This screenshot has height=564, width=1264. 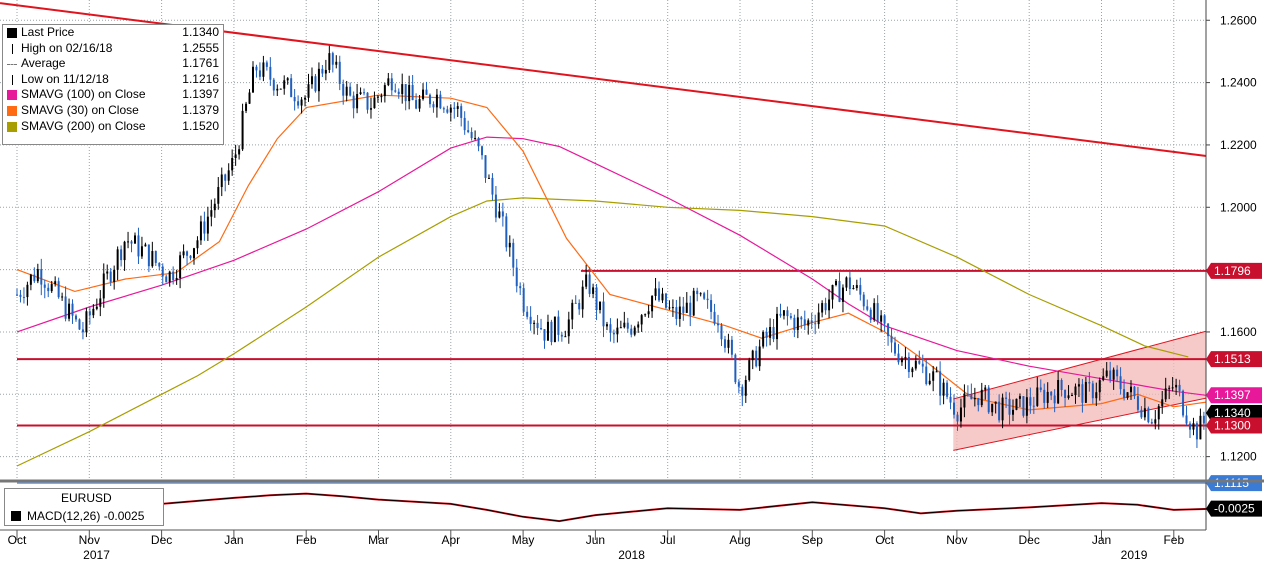 I want to click on month-label: Jul, so click(x=667, y=540).